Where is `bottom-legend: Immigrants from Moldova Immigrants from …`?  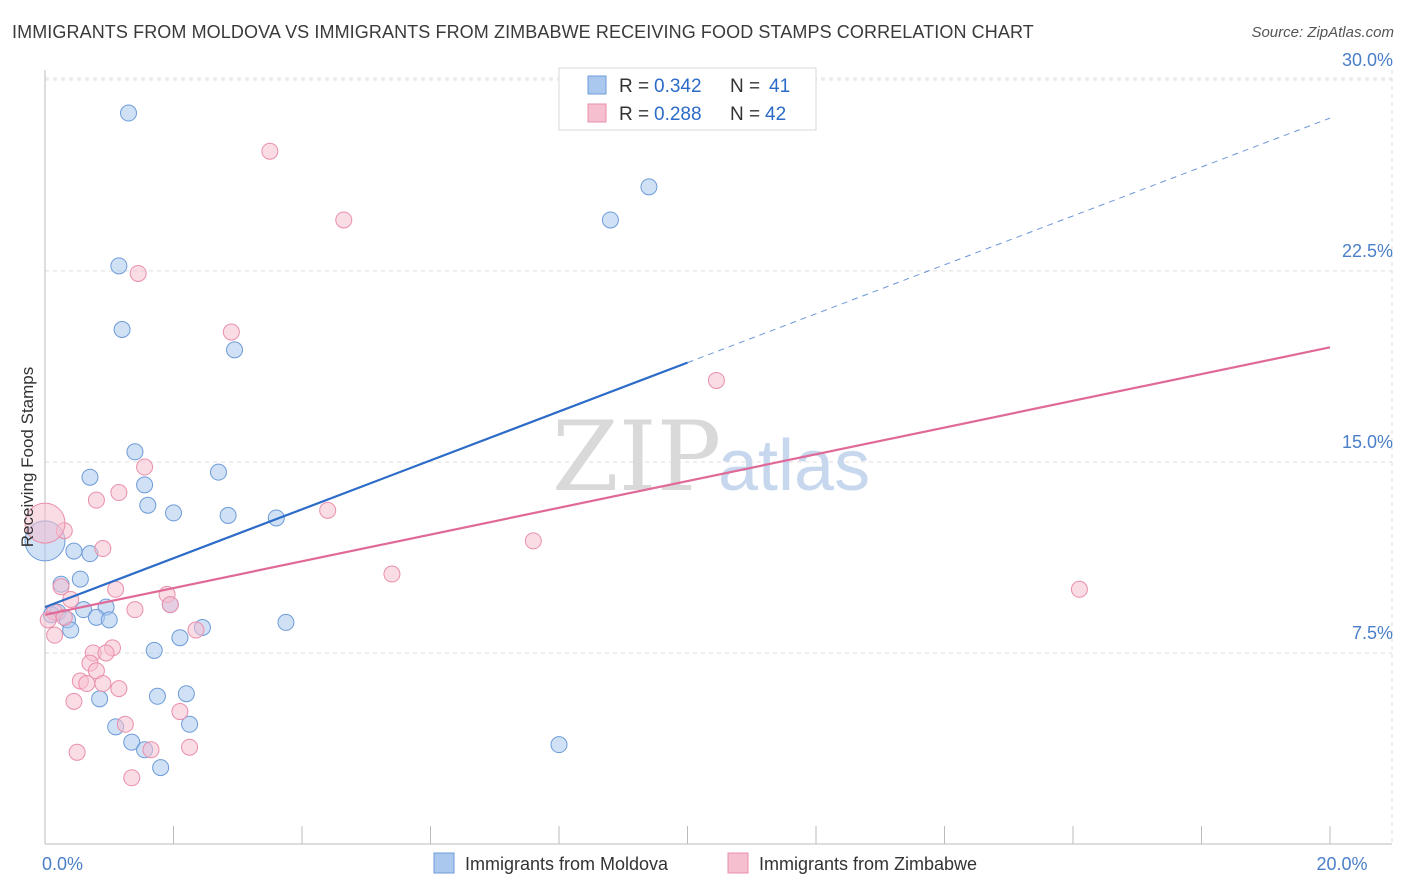
bottom-legend: Immigrants from Moldova Immigrants from … is located at coordinates (705, 863).